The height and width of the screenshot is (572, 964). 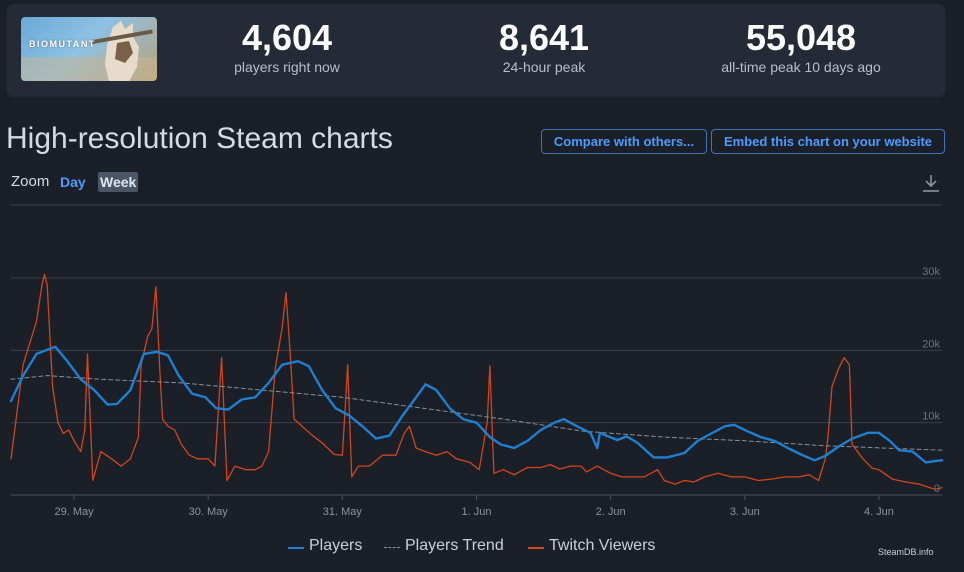 I want to click on game-logo: BIOMUTANT, so click(x=89, y=49).